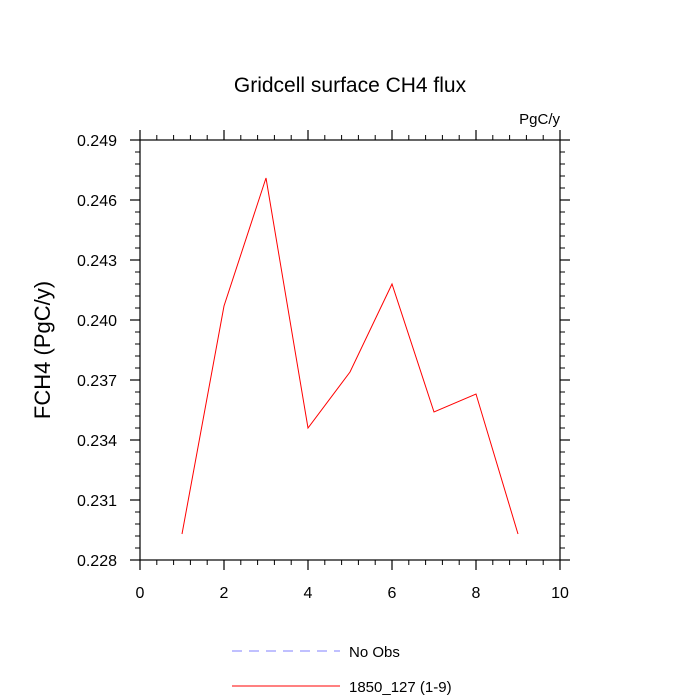 This screenshot has width=700, height=700. Describe the element at coordinates (392, 593) in the screenshot. I see `x-tick-label: 6` at that location.